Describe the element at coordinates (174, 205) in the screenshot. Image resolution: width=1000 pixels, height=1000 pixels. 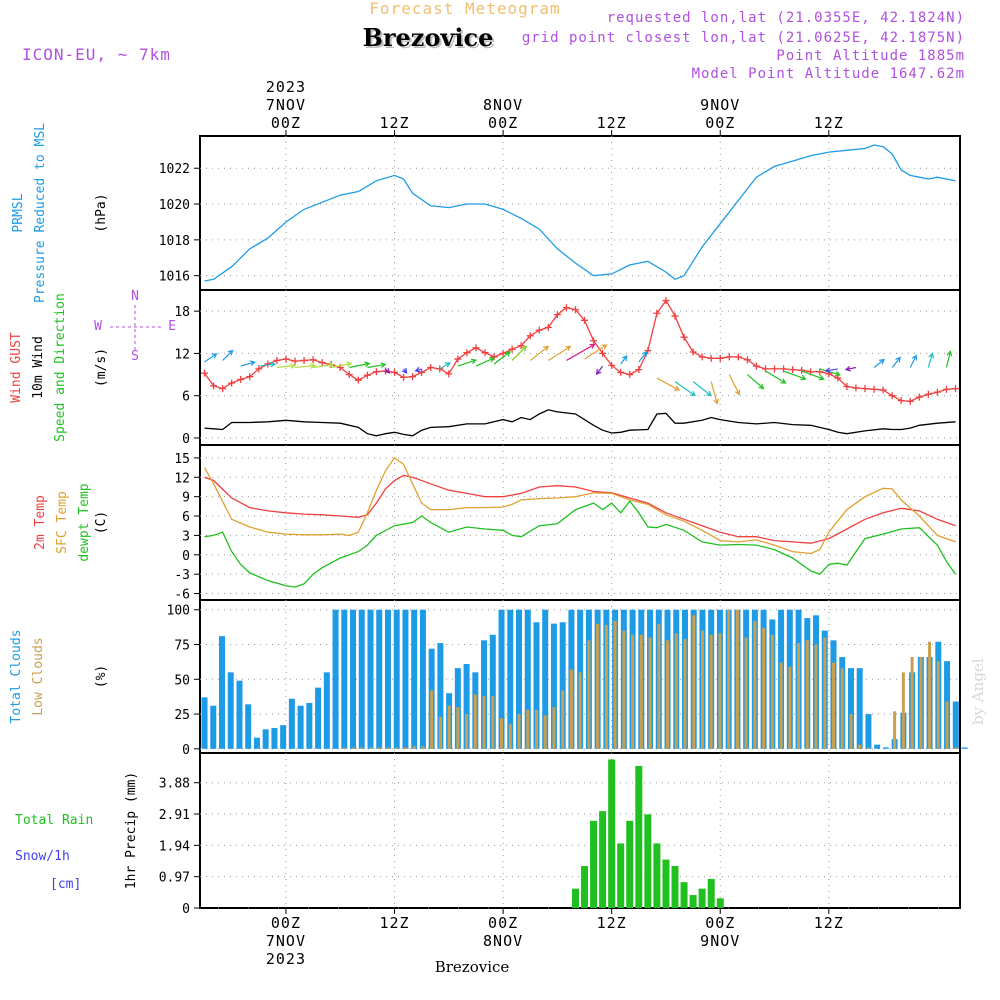
I see `pressure-ytick-label: 1020` at that location.